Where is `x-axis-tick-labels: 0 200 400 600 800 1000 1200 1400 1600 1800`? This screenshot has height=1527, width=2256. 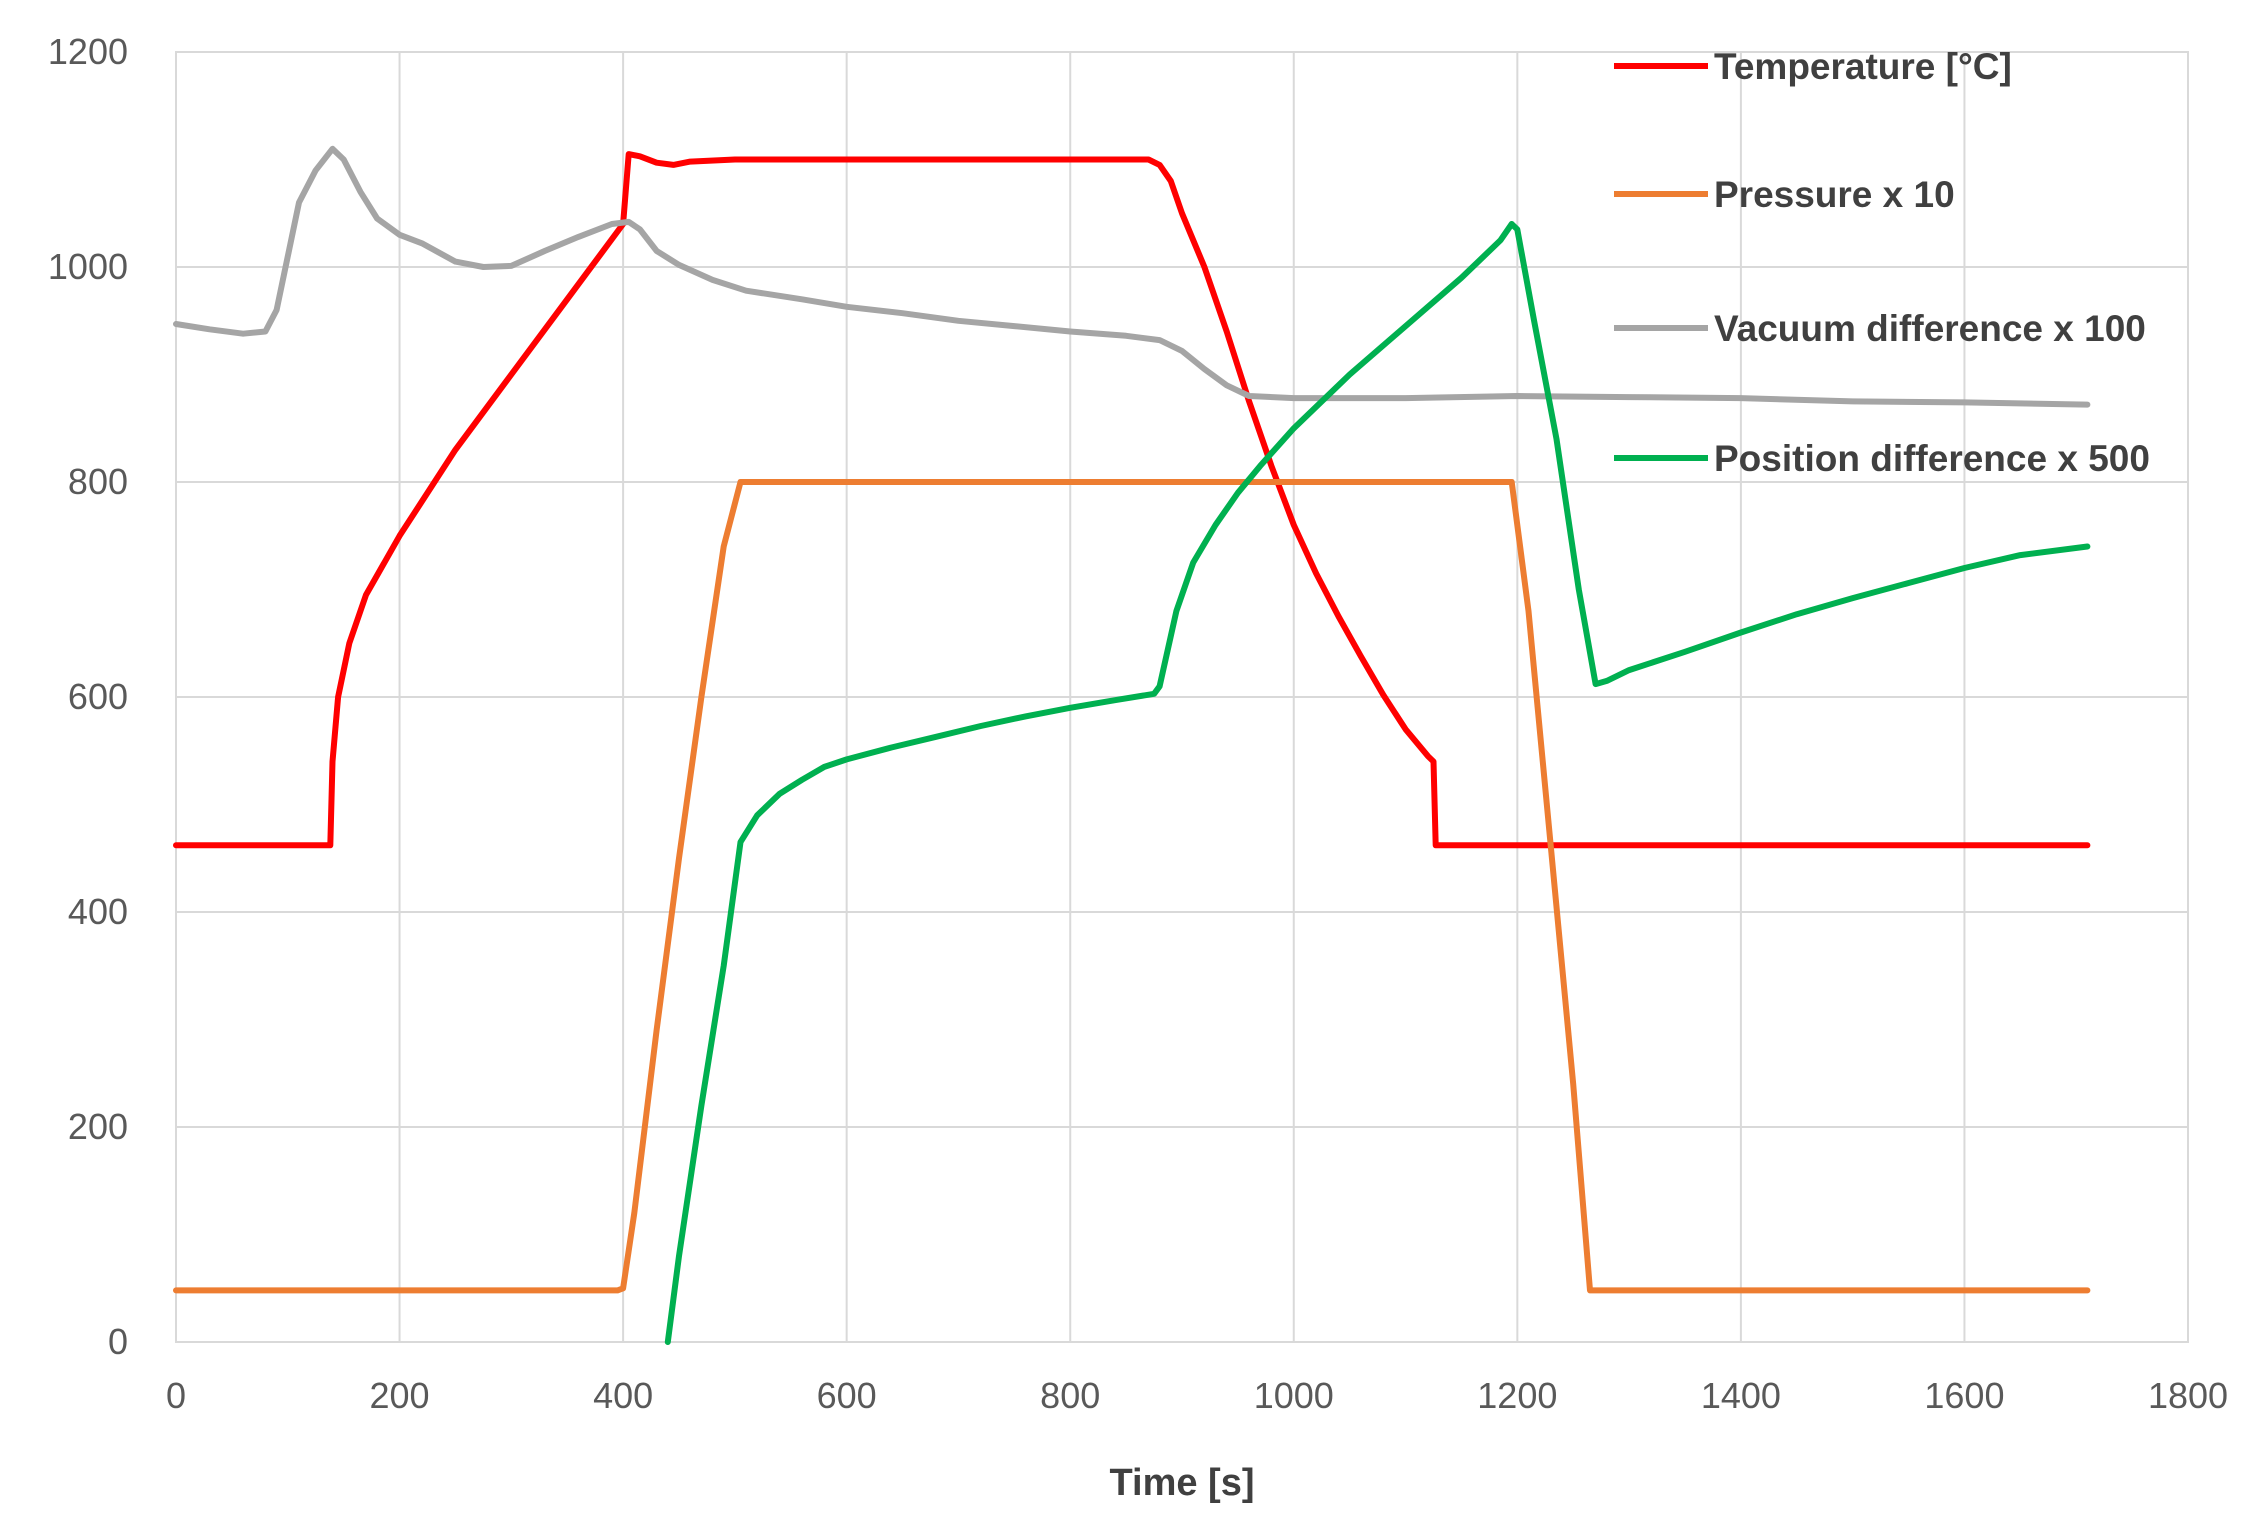
x-axis-tick-labels: 0 200 400 600 800 1000 1200 1400 1600 1800 is located at coordinates (1197, 1395).